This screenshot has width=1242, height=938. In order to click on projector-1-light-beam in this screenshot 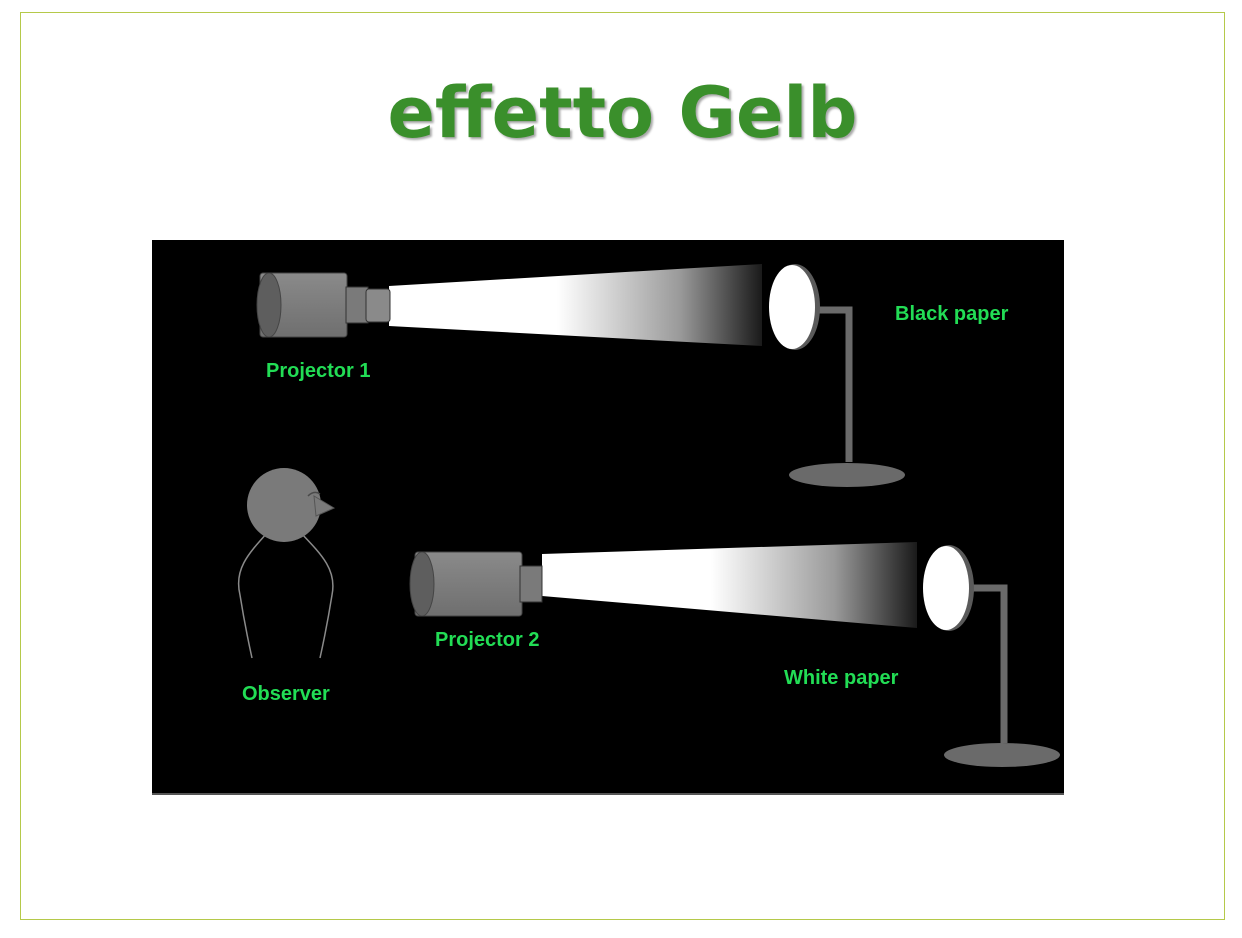, I will do `click(575, 305)`.